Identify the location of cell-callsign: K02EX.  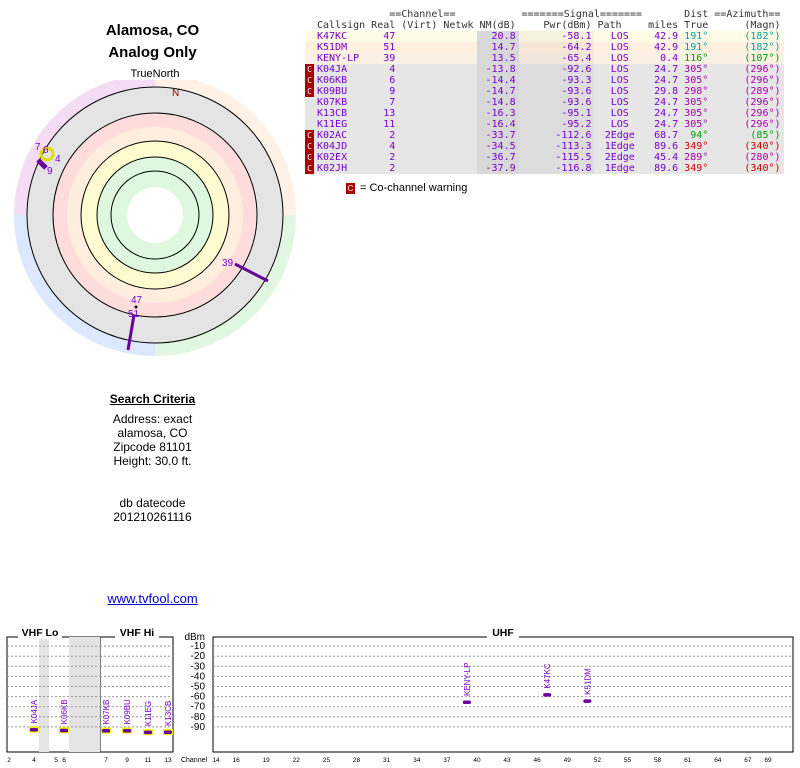
(332, 157).